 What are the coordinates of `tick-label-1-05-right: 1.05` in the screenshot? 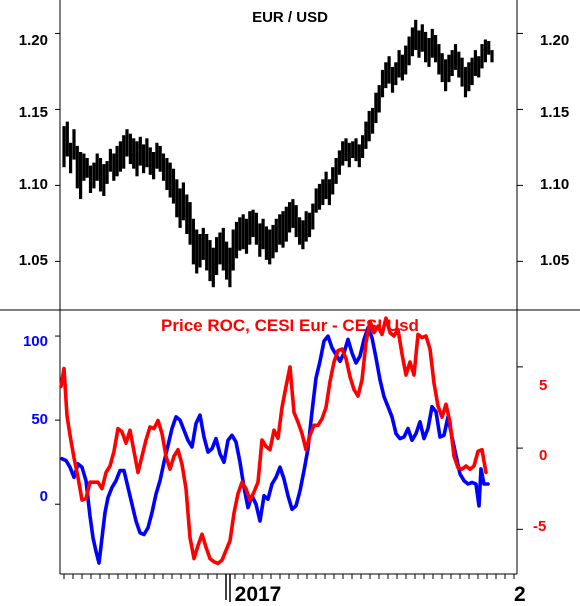 It's located at (554, 260).